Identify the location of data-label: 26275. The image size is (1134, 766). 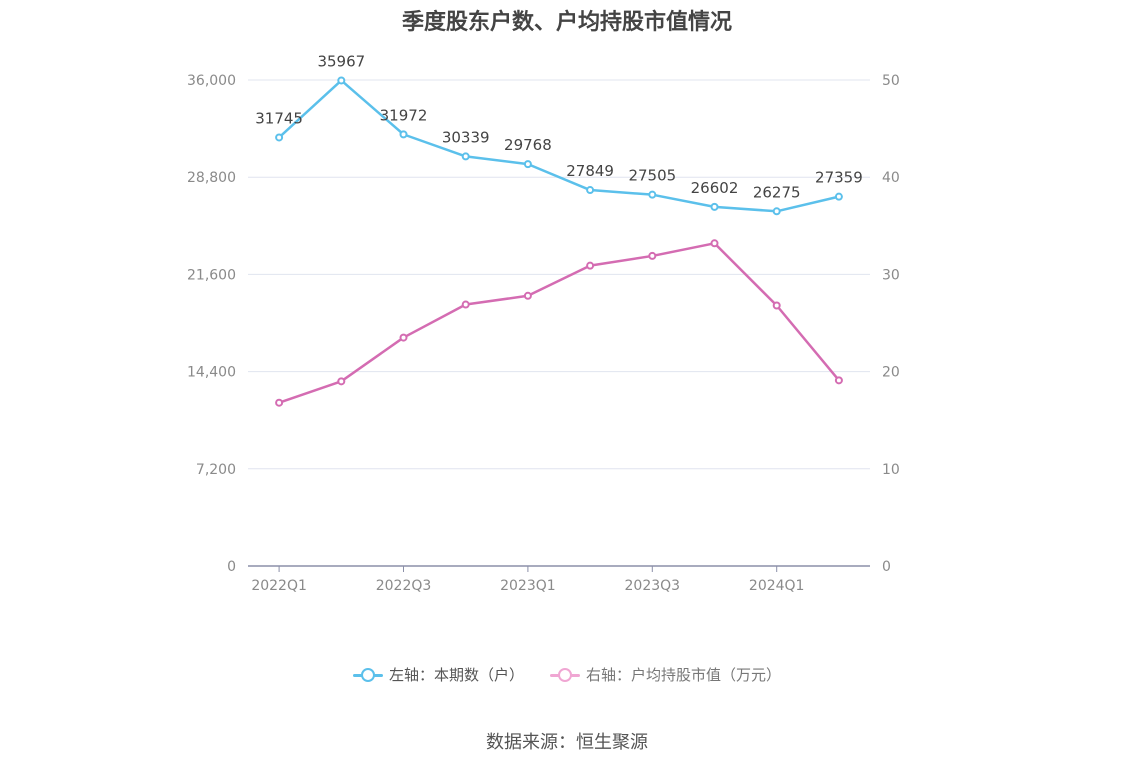
(777, 192).